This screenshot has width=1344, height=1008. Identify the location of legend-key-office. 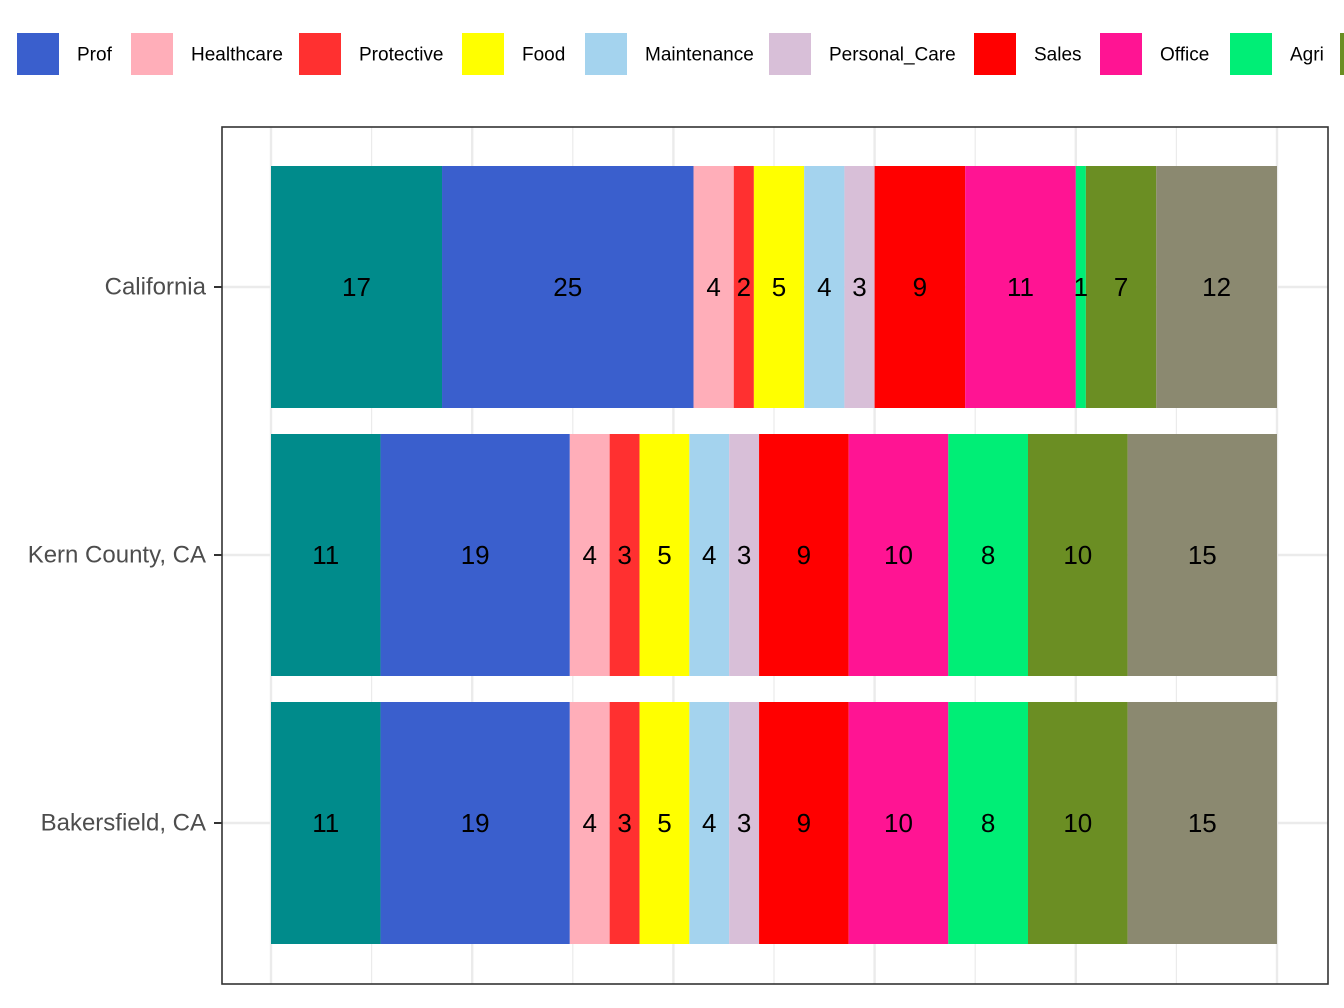
(1121, 54).